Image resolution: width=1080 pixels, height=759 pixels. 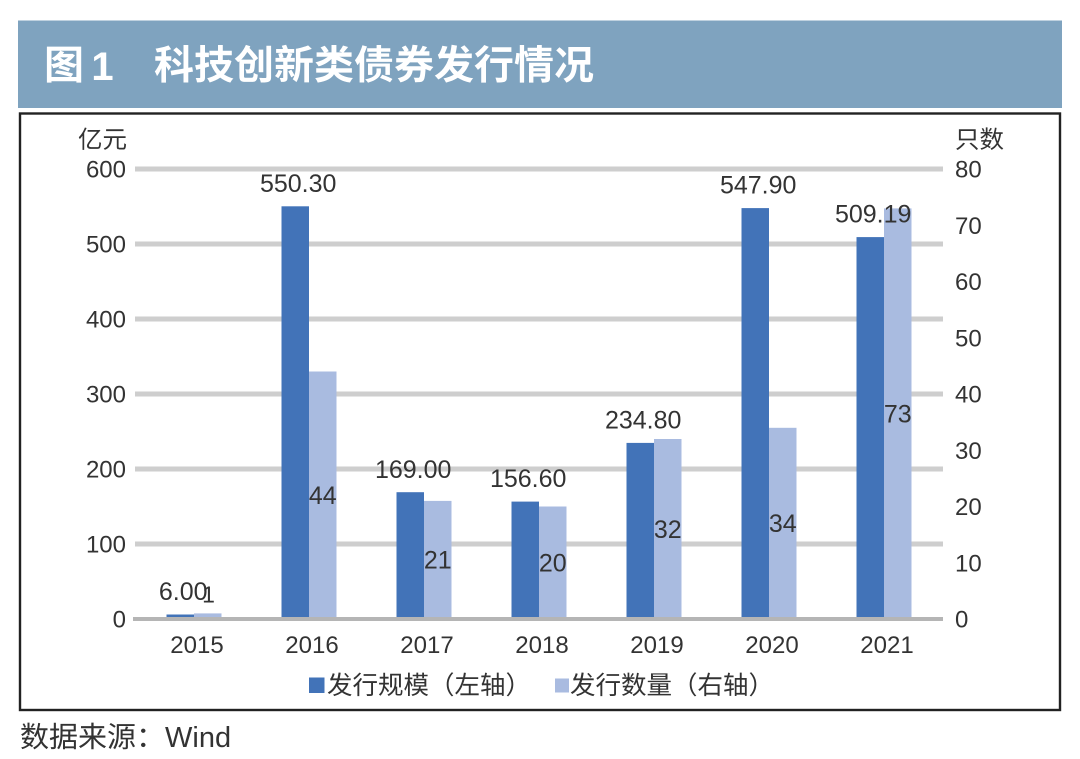 I want to click on svg-text: 70, so click(x=968, y=226).